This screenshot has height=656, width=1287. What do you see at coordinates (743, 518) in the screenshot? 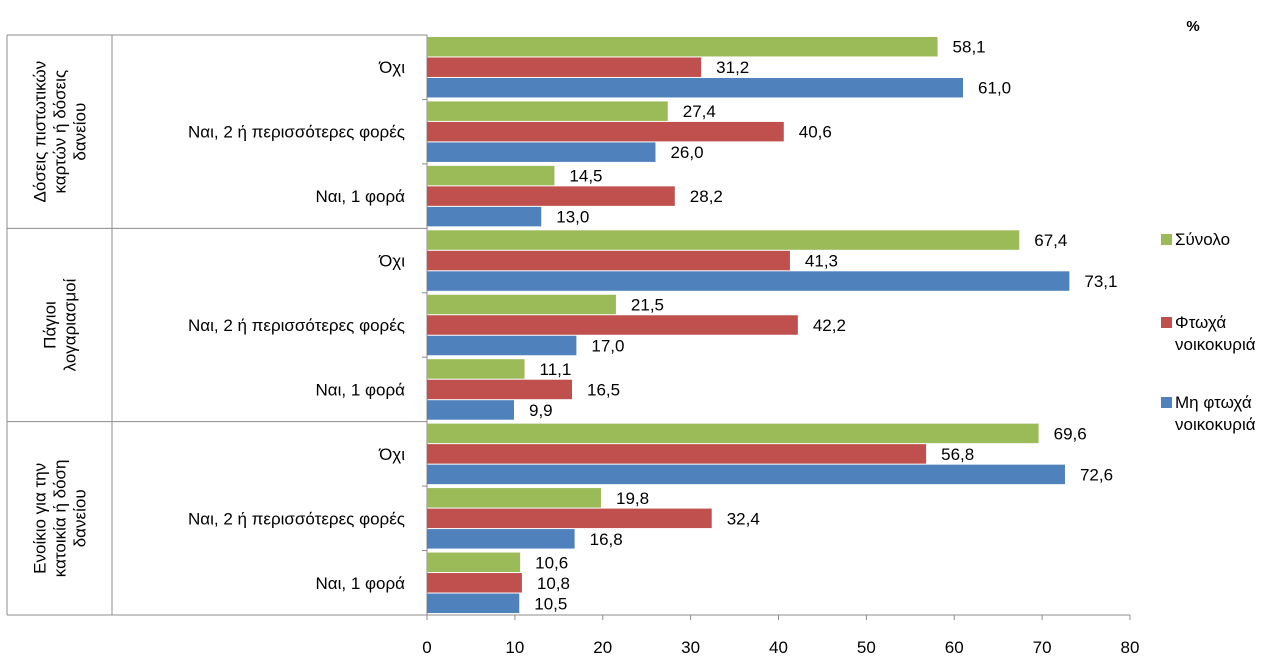
I see `data-label: 32,4` at bounding box center [743, 518].